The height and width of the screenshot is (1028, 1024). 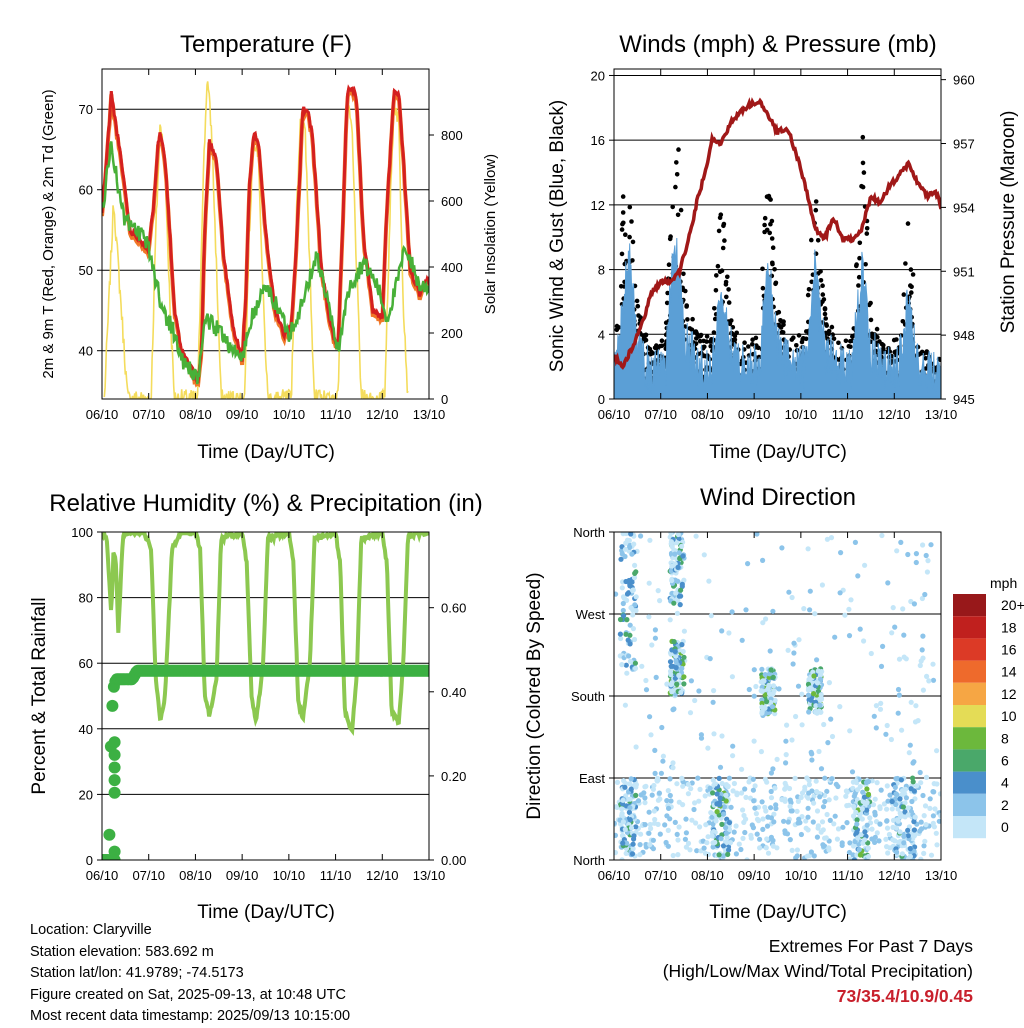 I want to click on humidity-ylabel-left: Percent & Total Rainfall, so click(x=39, y=695).